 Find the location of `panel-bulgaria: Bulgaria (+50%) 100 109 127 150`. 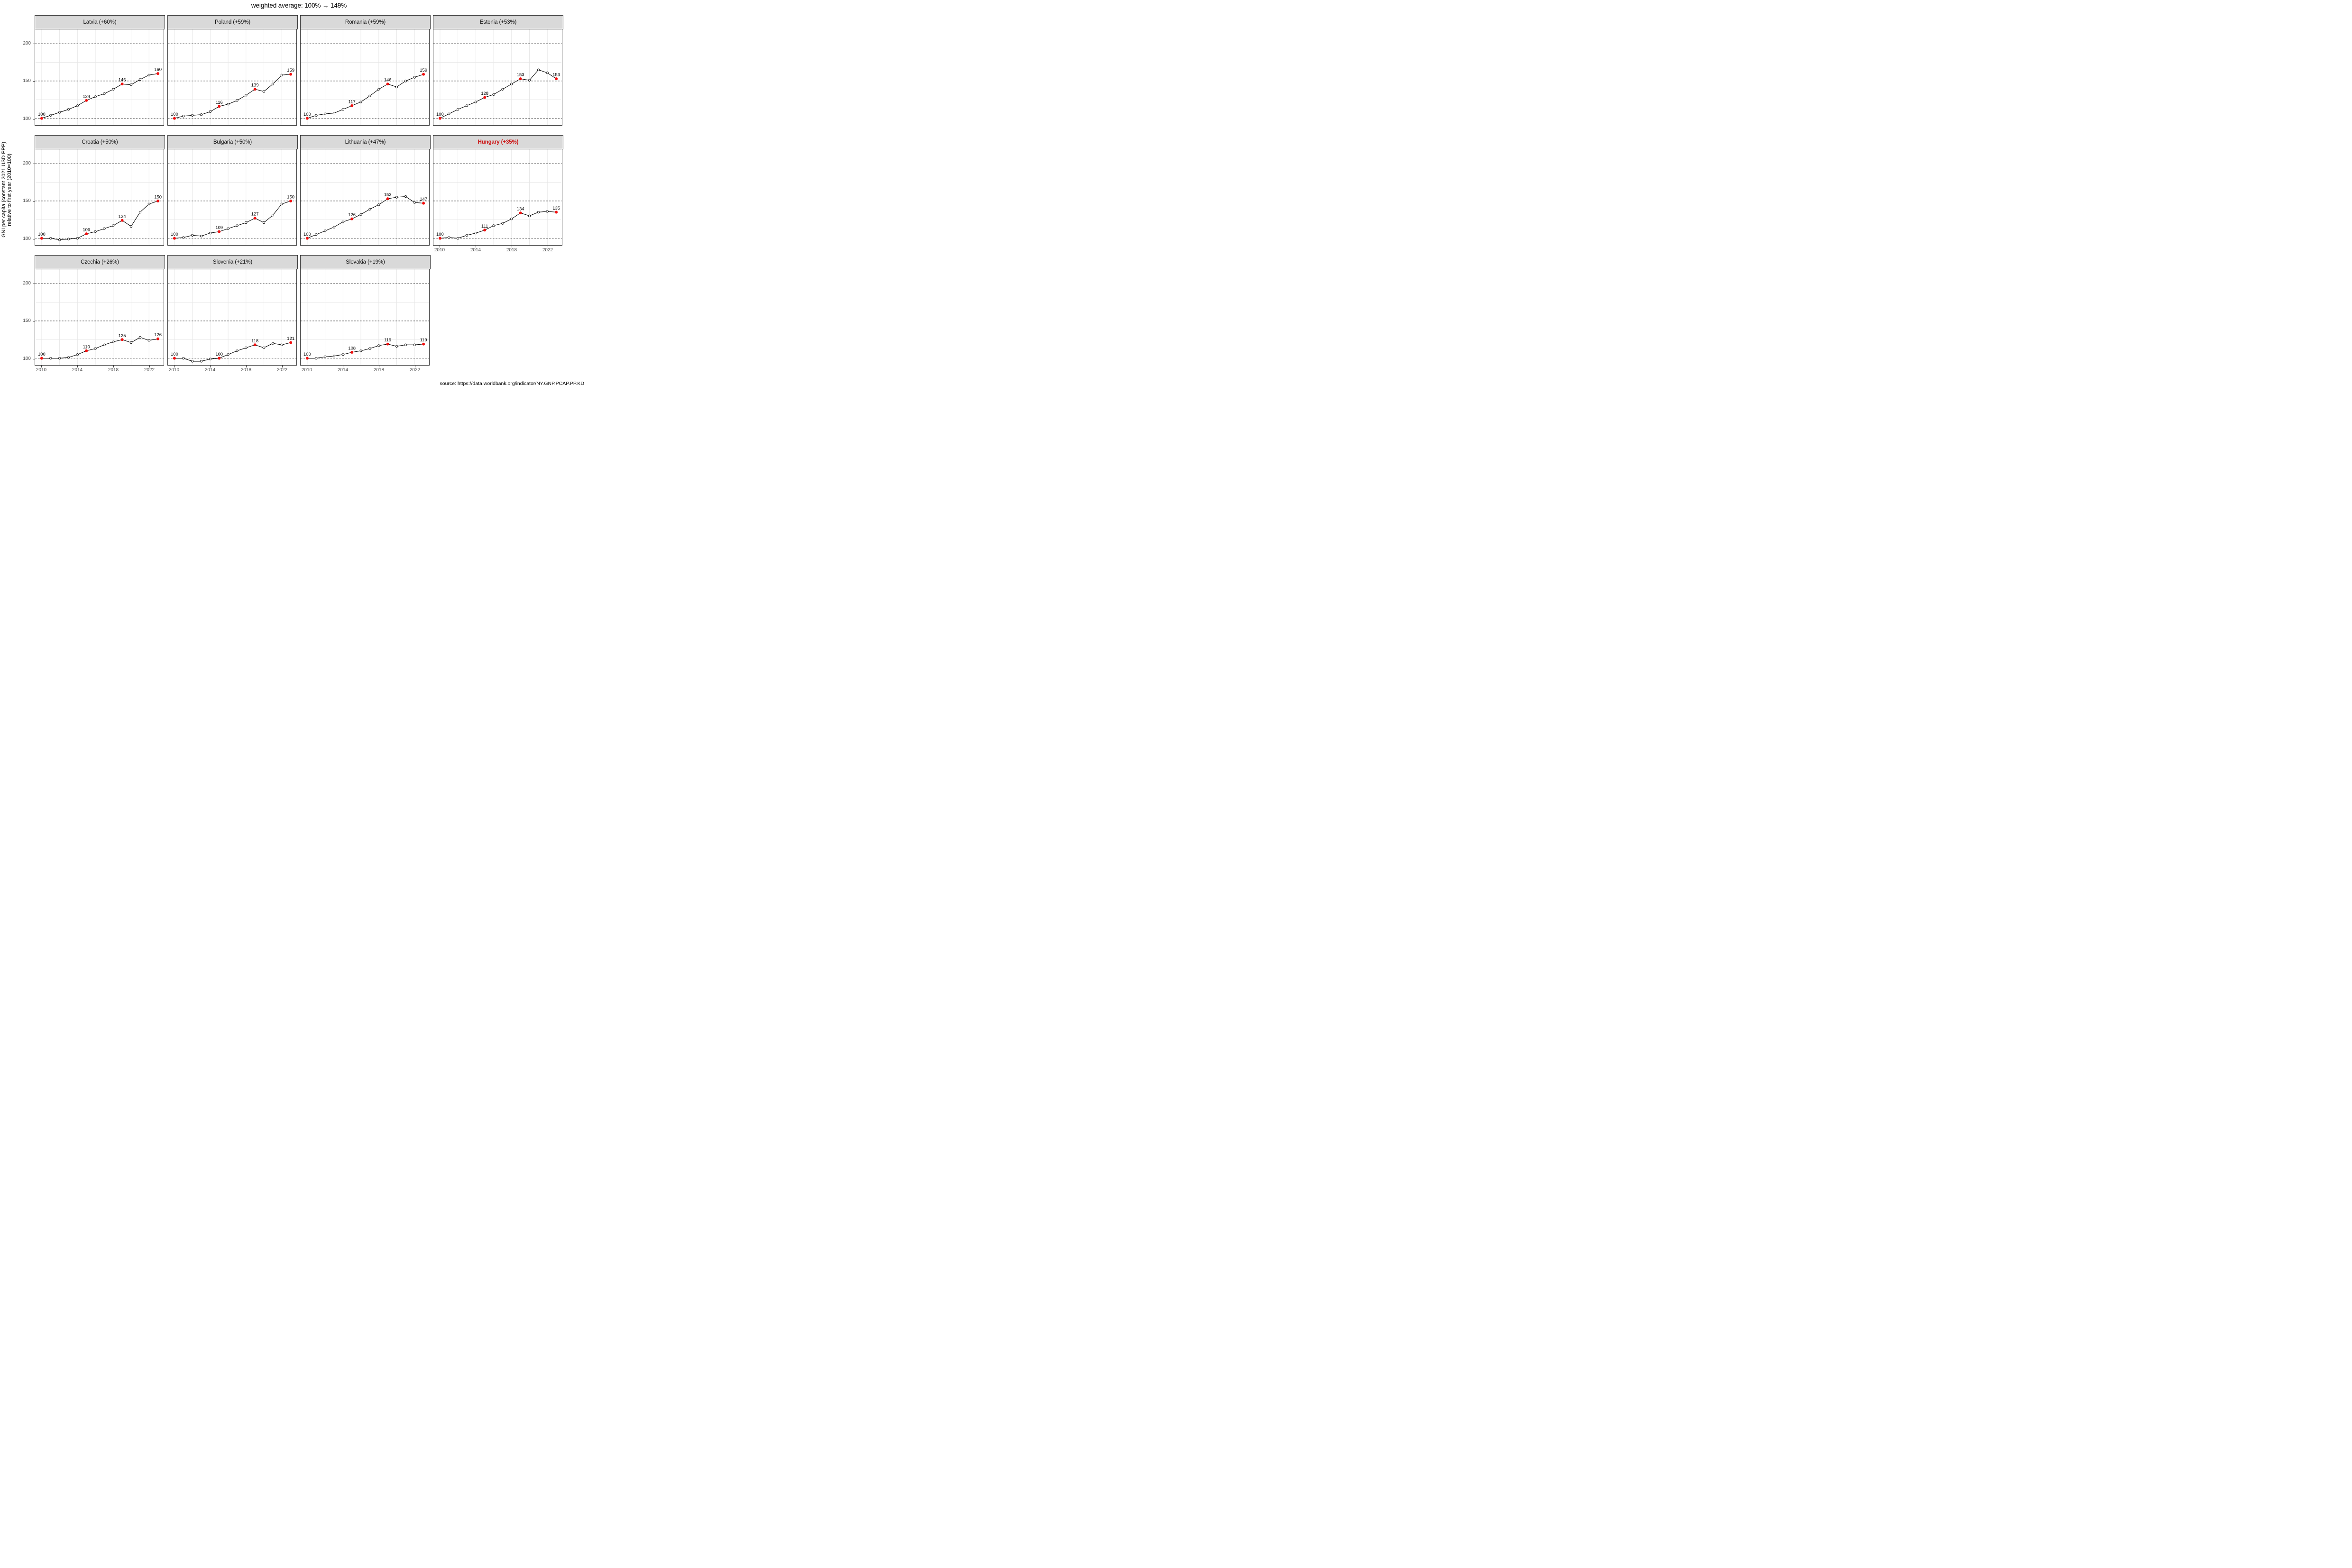

panel-bulgaria: Bulgaria (+50%) 100 109 127 150 is located at coordinates (233, 190).